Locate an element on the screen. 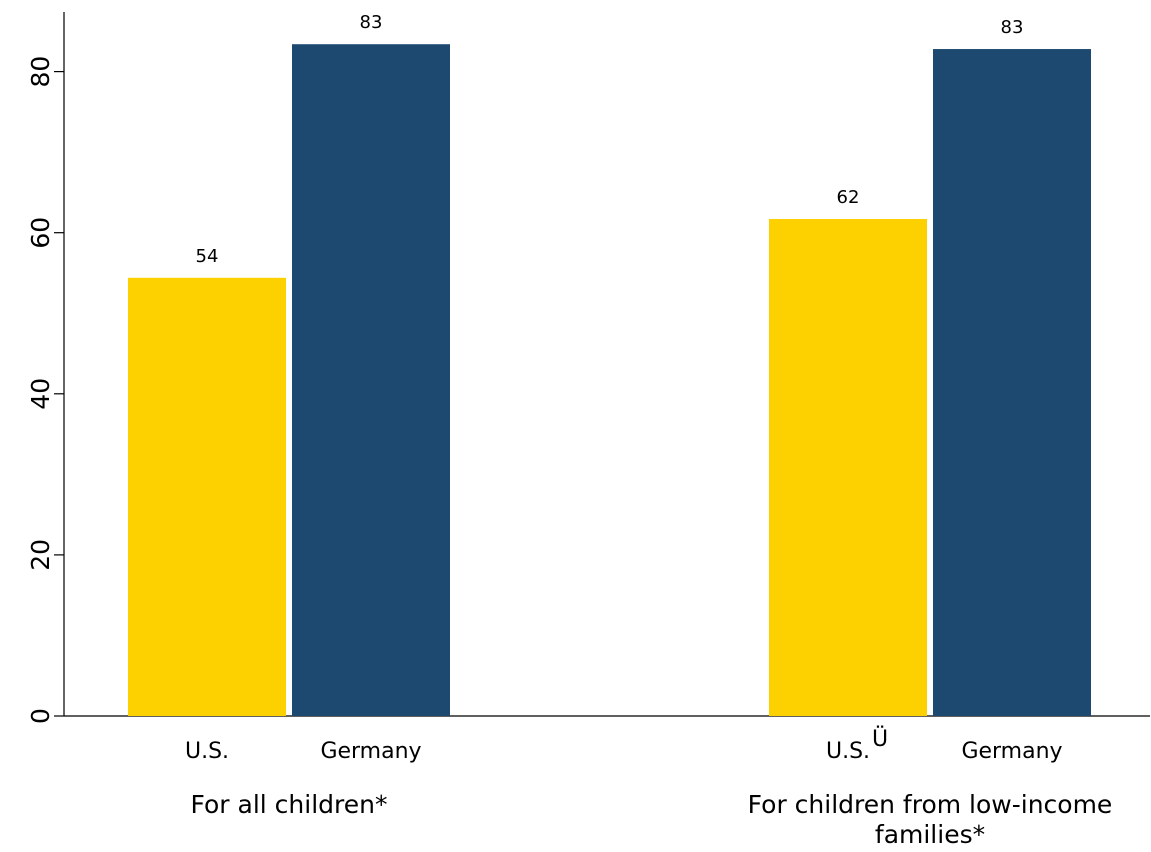  bar-0-us is located at coordinates (207, 496).